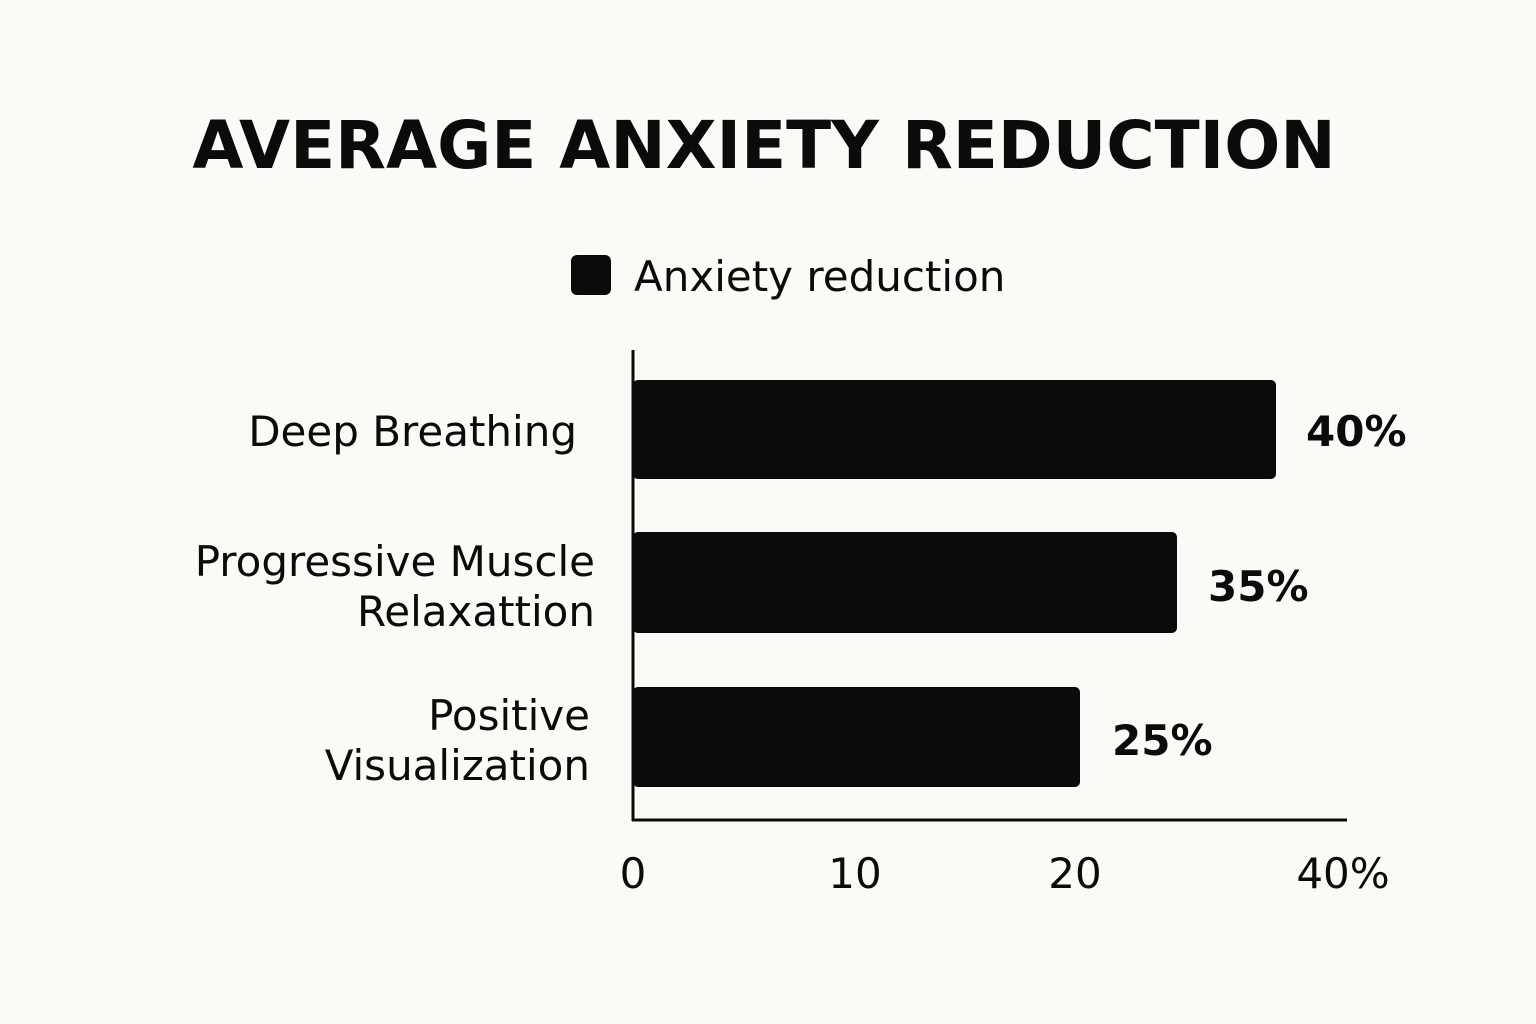  I want to click on x-tick-labels: 0 10 20 40%, so click(1005, 873).